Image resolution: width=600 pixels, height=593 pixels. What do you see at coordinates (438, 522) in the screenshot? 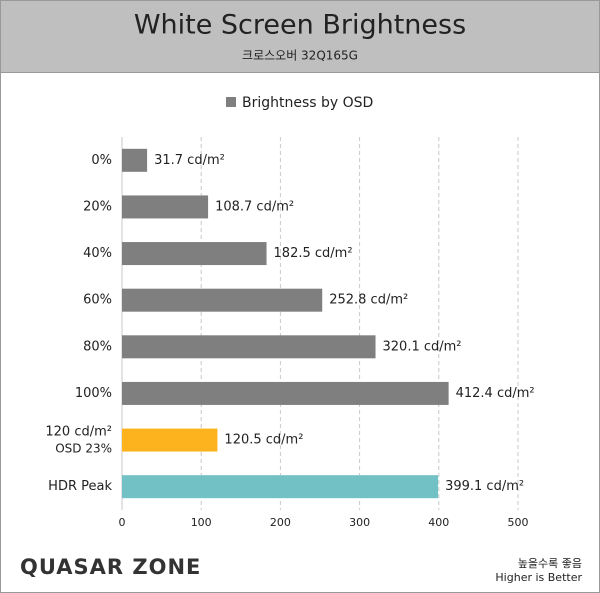
I see `x-tick-label: 400` at bounding box center [438, 522].